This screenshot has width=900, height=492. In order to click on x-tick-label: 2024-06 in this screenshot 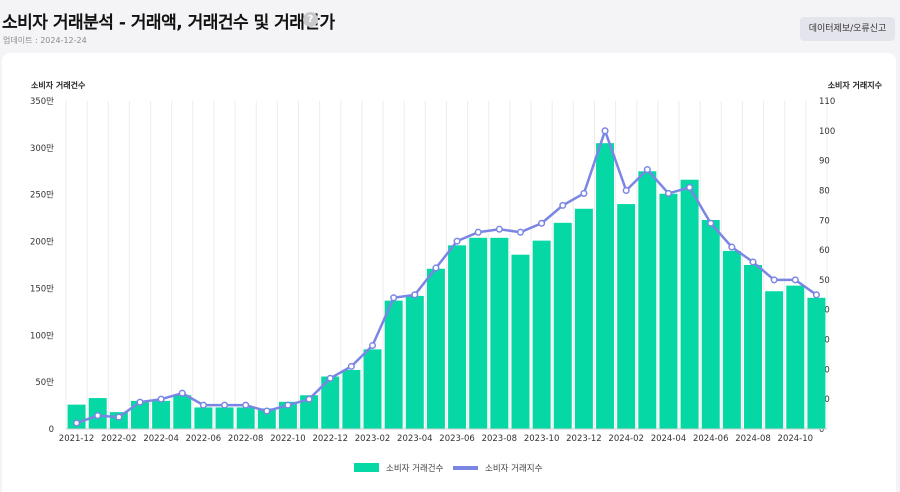, I will do `click(711, 439)`.